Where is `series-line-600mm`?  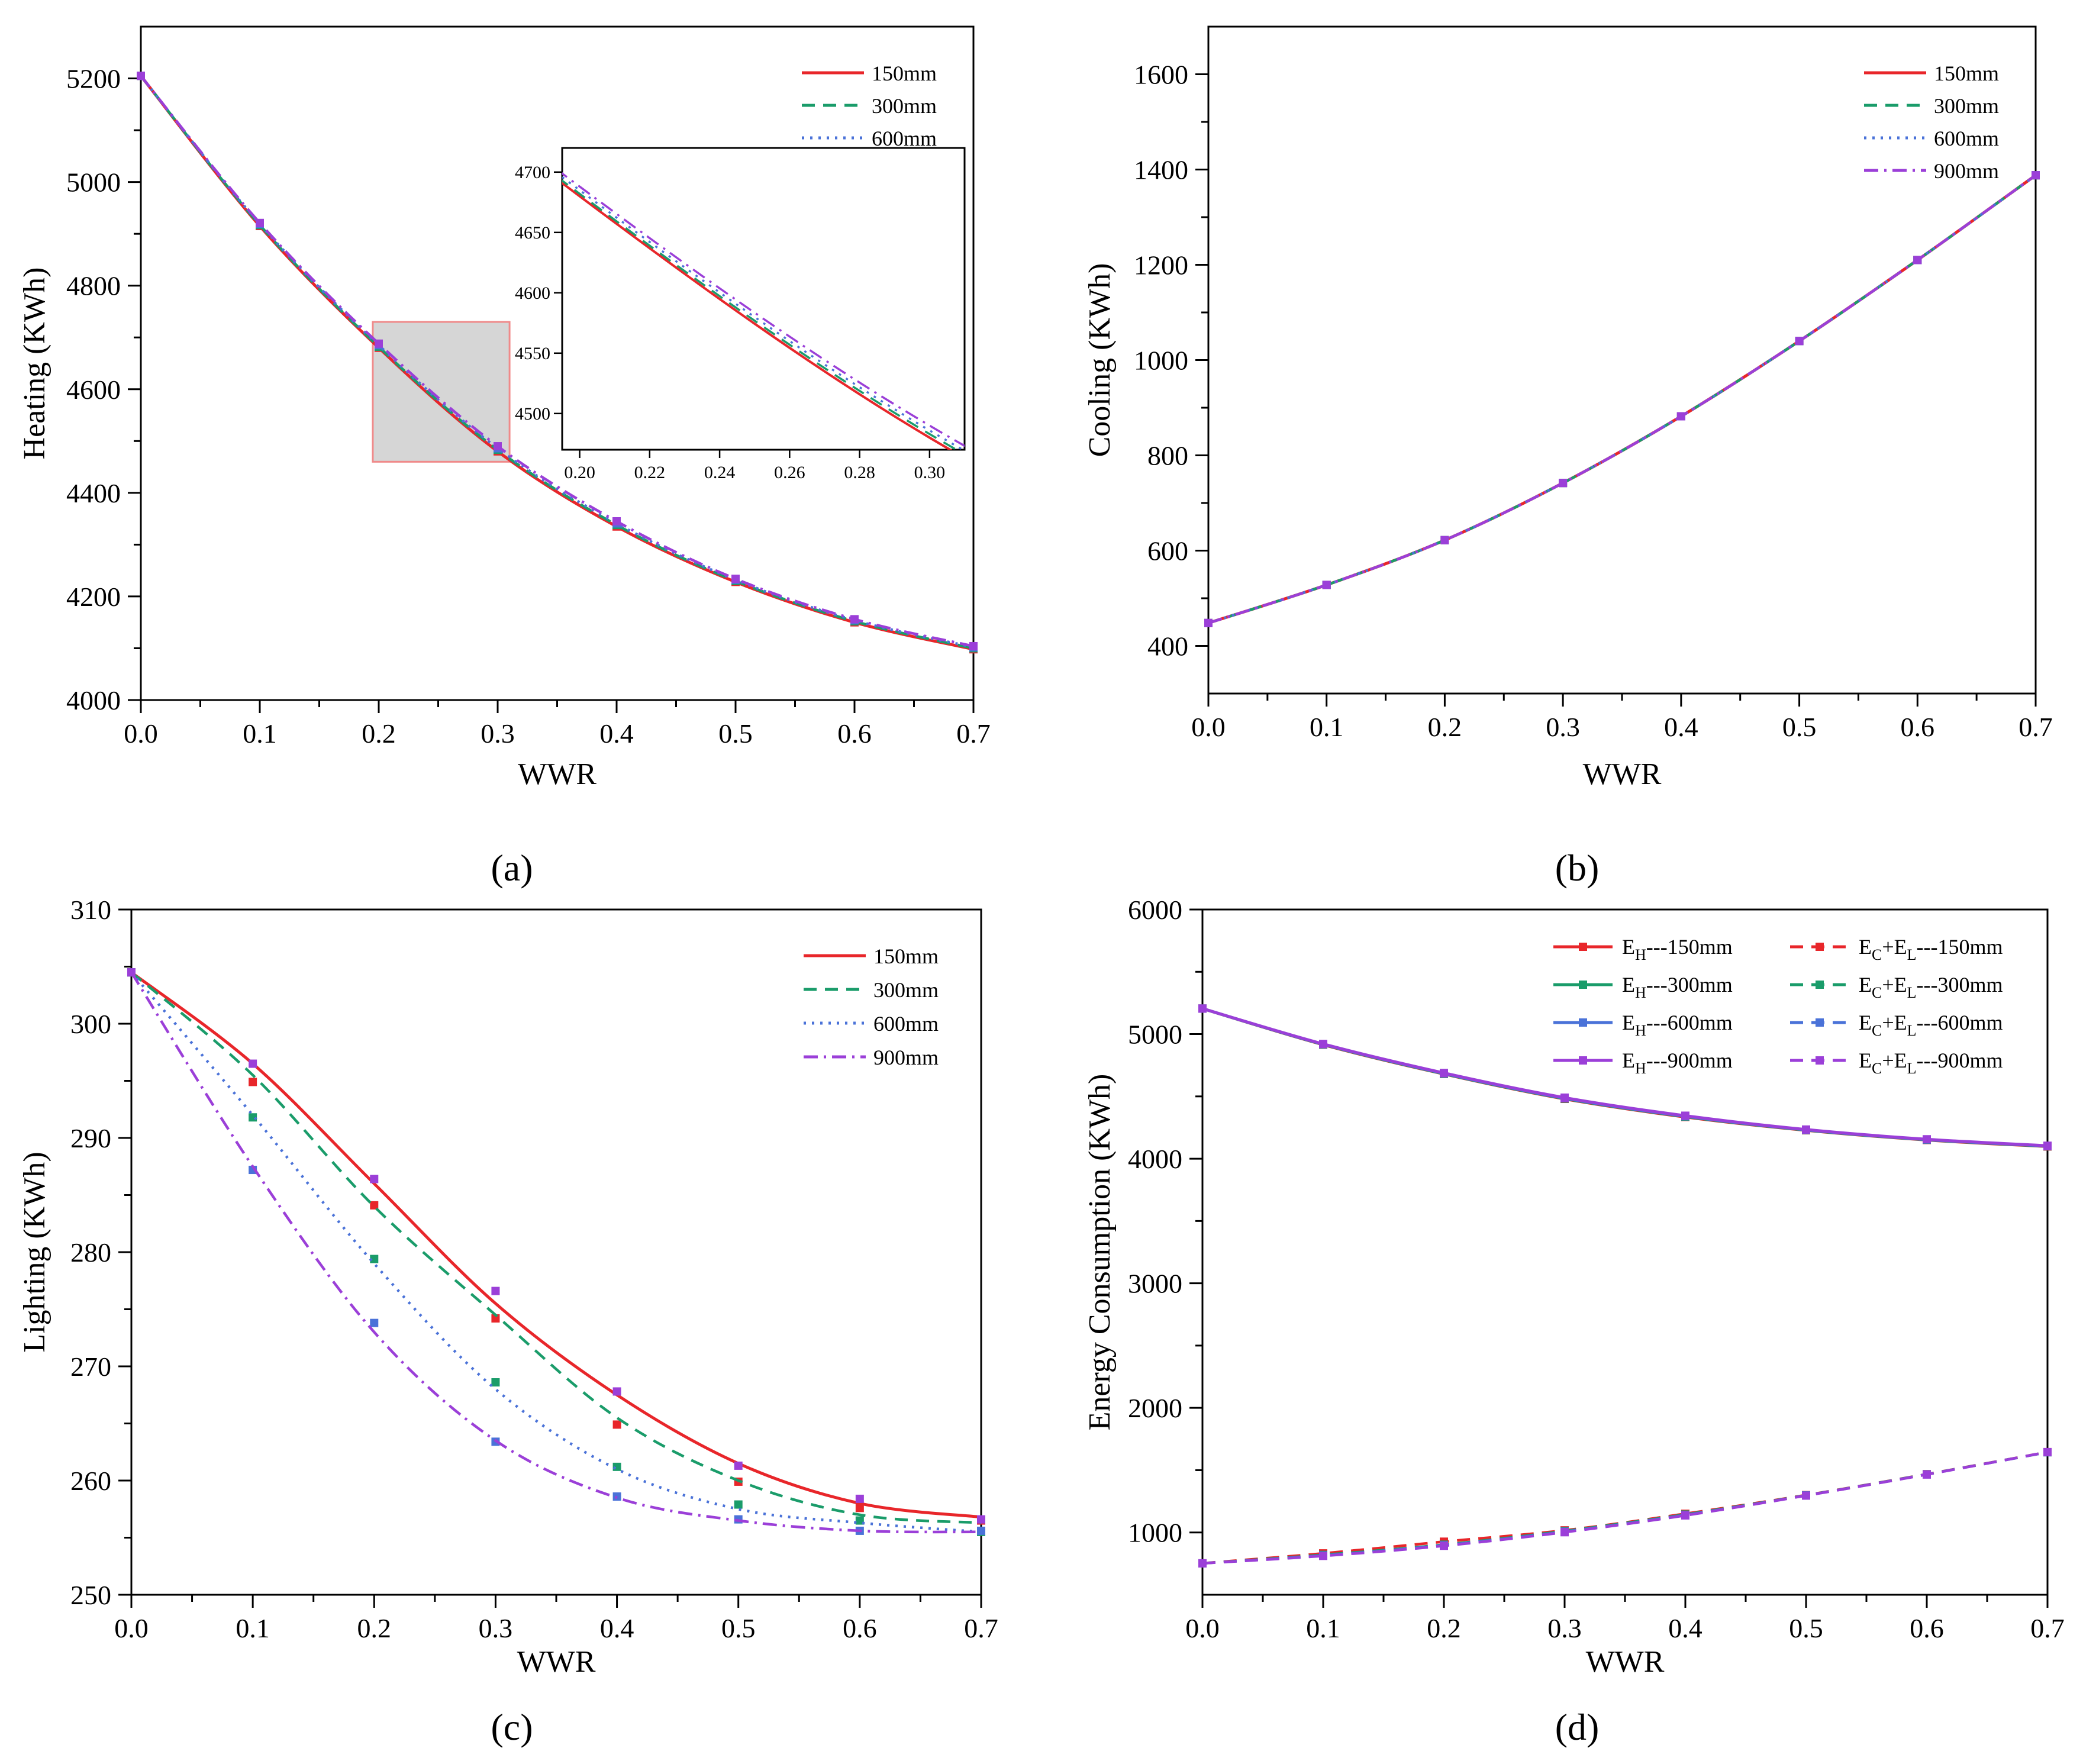
series-line-600mm is located at coordinates (556, 1252).